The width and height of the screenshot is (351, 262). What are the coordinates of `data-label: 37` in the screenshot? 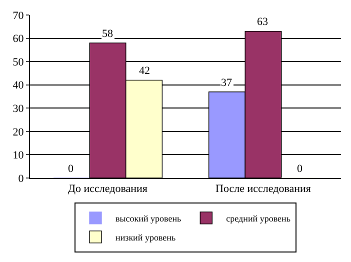 It's located at (226, 83).